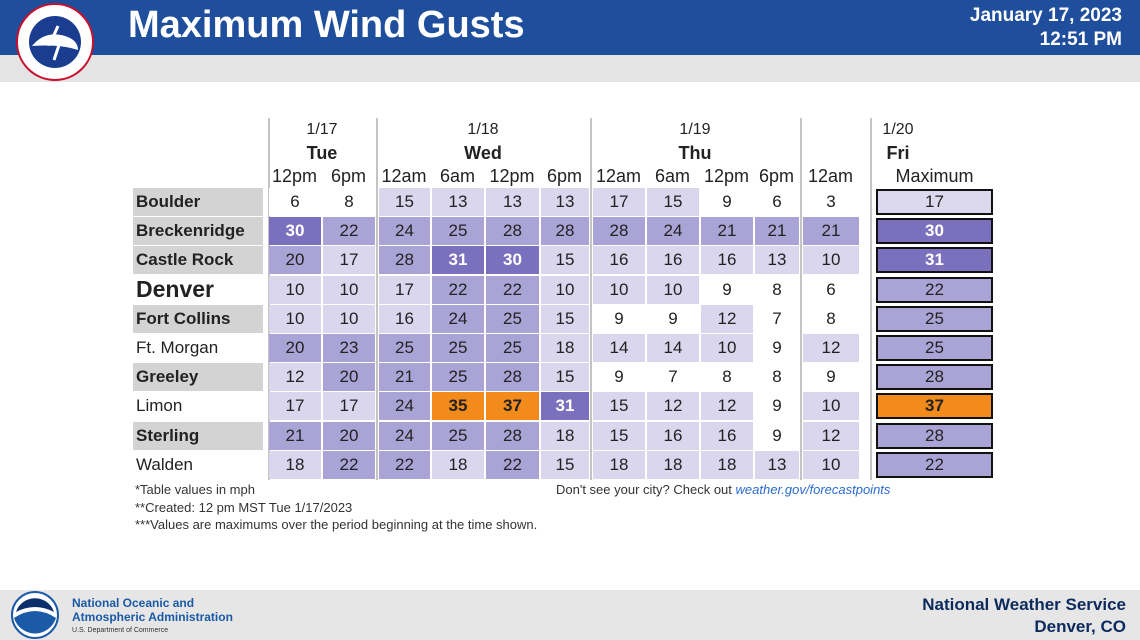  I want to click on title: Maximum Wind Gusts, so click(326, 25).